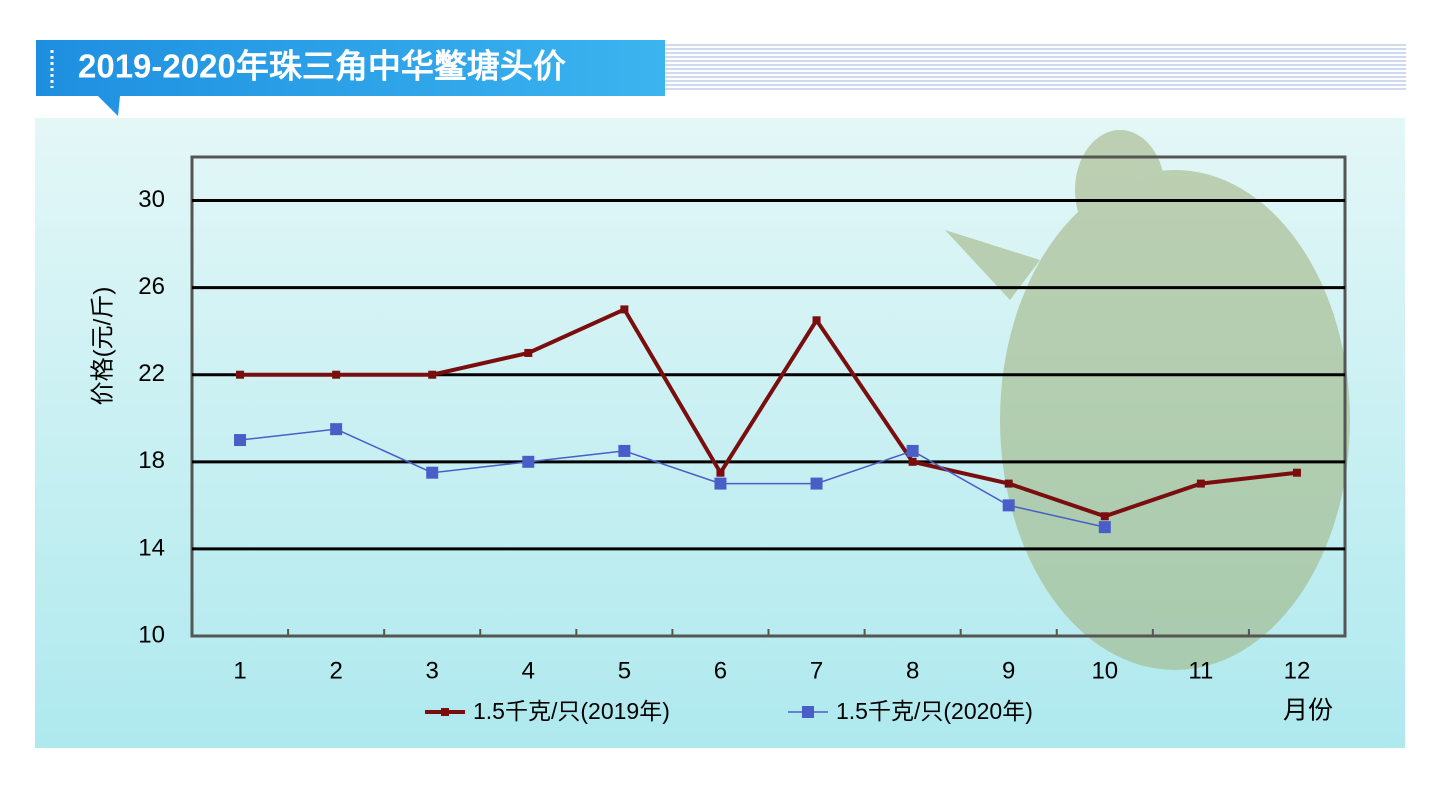 This screenshot has width=1442, height=786. What do you see at coordinates (335, 670) in the screenshot?
I see `x-tick-label: 2` at bounding box center [335, 670].